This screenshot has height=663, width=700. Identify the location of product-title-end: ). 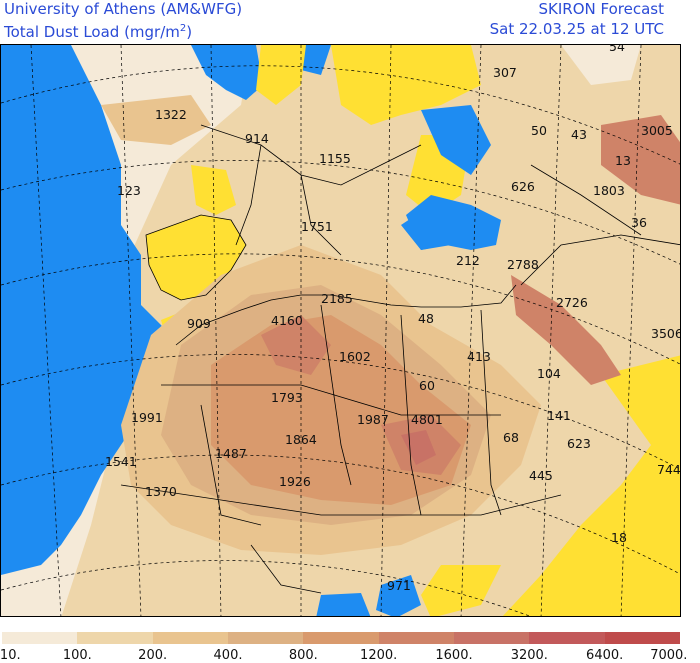
(189, 32).